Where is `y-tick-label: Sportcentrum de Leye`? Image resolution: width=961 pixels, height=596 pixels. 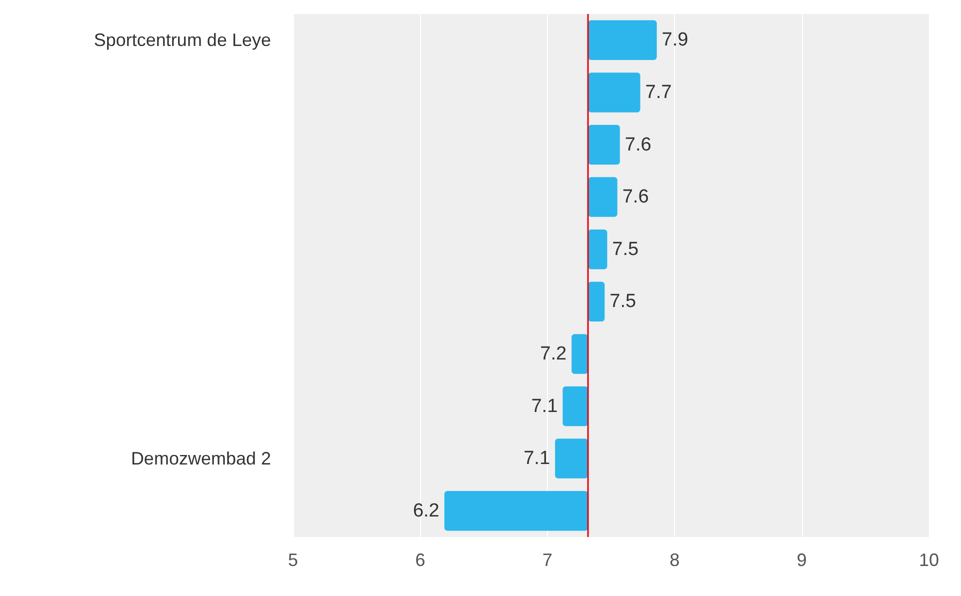 y-tick-label: Sportcentrum de Leye is located at coordinates (182, 40).